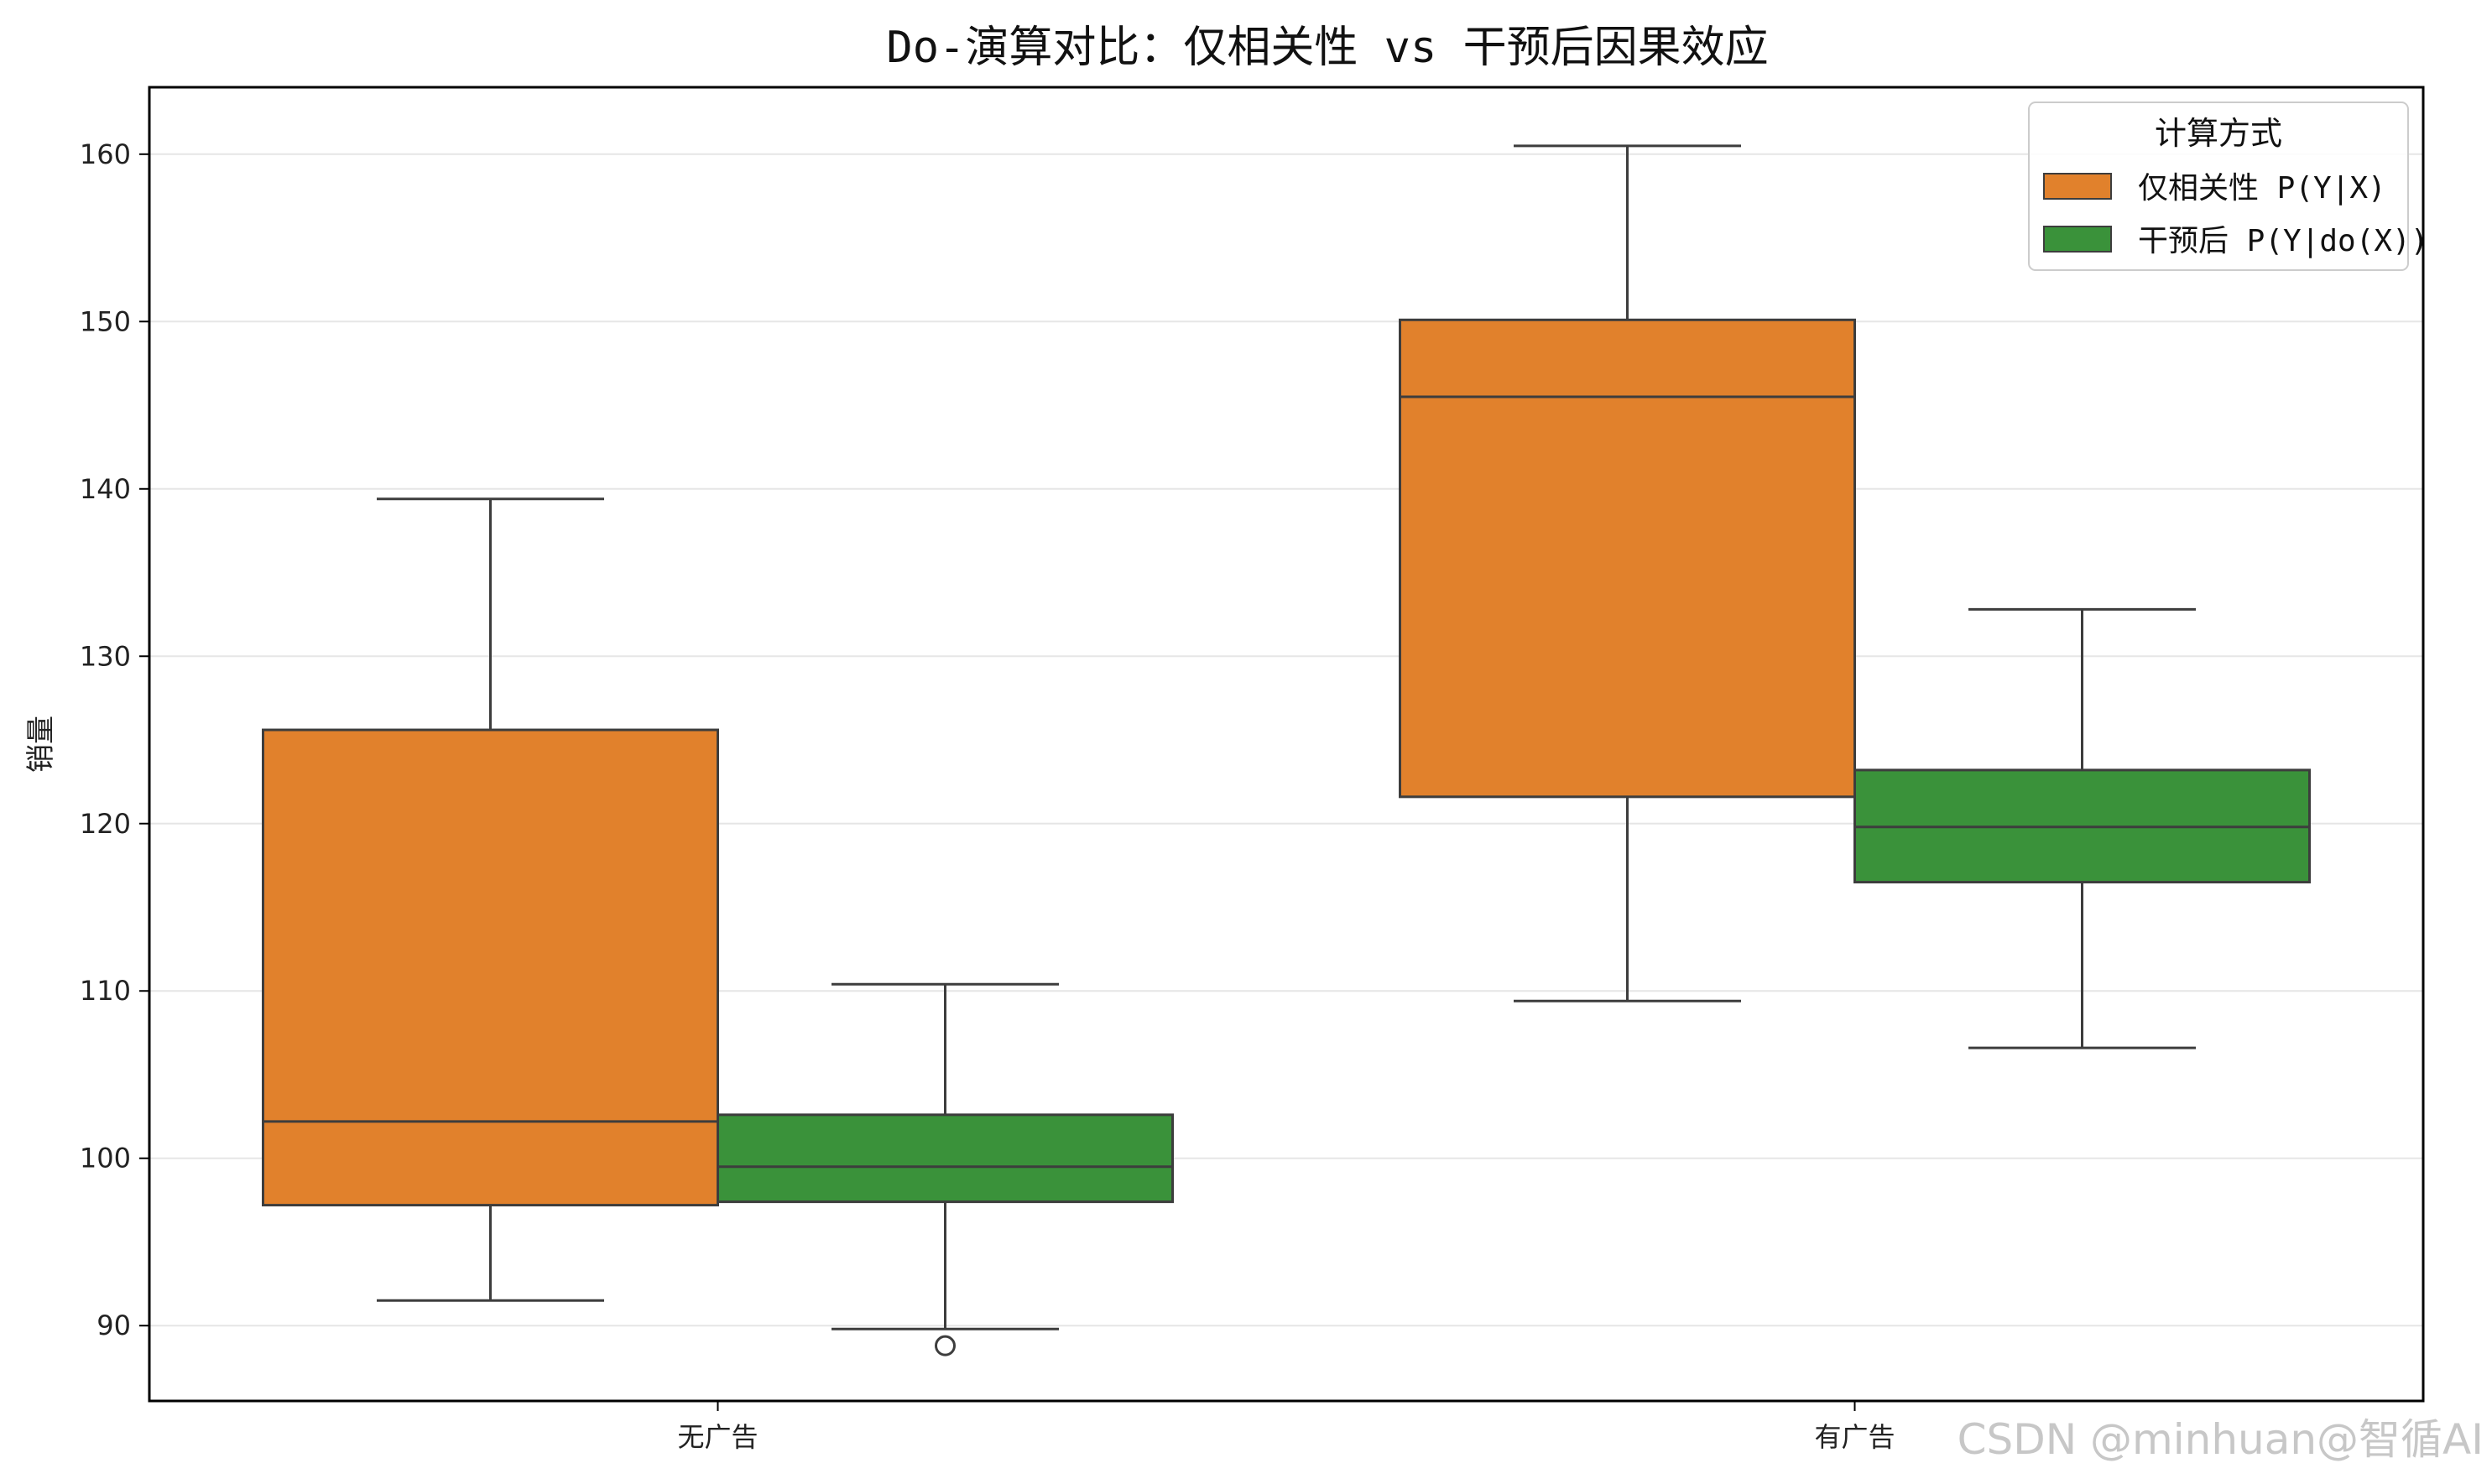 This screenshot has width=2492, height=1484. Describe the element at coordinates (106, 489) in the screenshot. I see `y-tick-label: 140` at that location.